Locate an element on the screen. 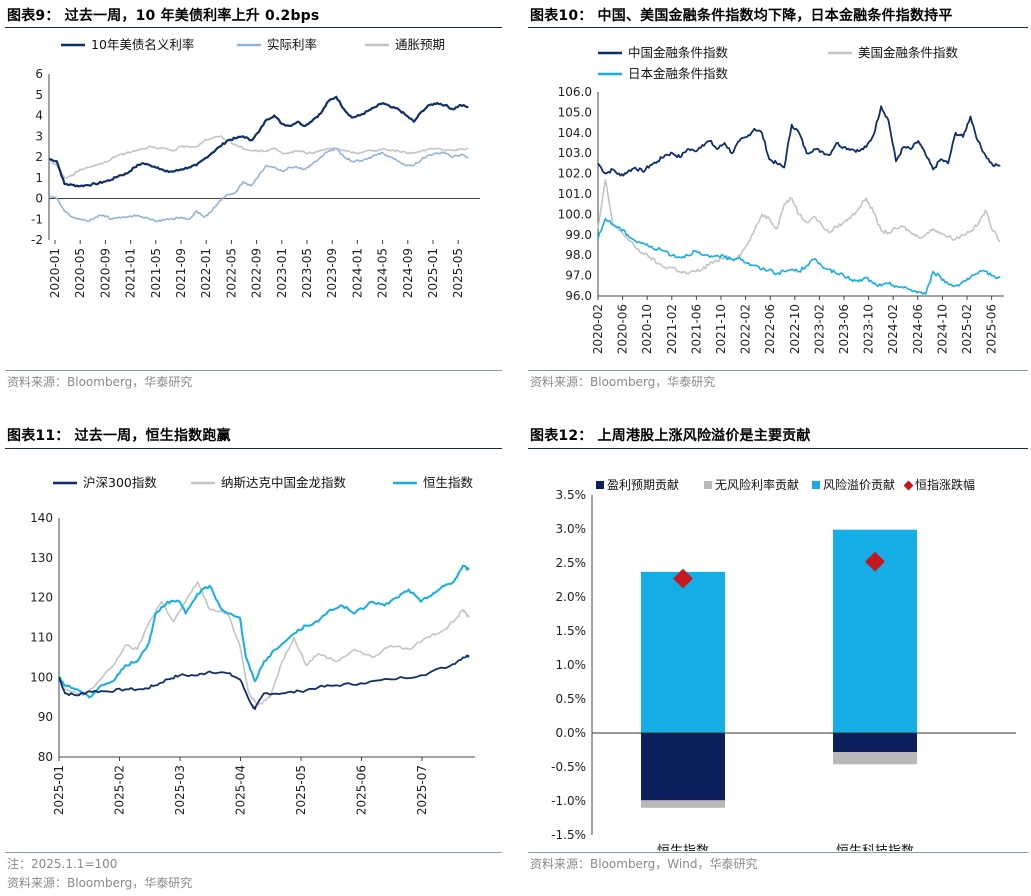 Image resolution: width=1031 pixels, height=896 pixels. x-tick-label: 2020-10 is located at coordinates (647, 329).